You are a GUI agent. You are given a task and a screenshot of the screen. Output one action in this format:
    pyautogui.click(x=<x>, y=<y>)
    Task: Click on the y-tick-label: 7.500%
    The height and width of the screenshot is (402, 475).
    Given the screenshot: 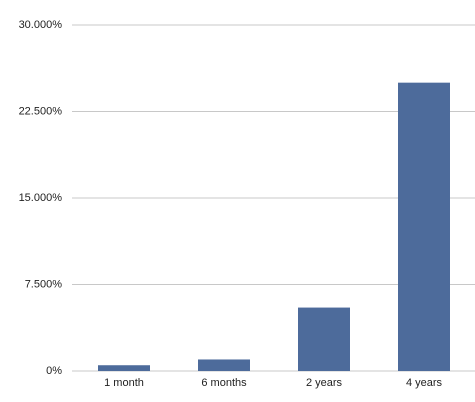 What is the action you would take?
    pyautogui.click(x=44, y=284)
    